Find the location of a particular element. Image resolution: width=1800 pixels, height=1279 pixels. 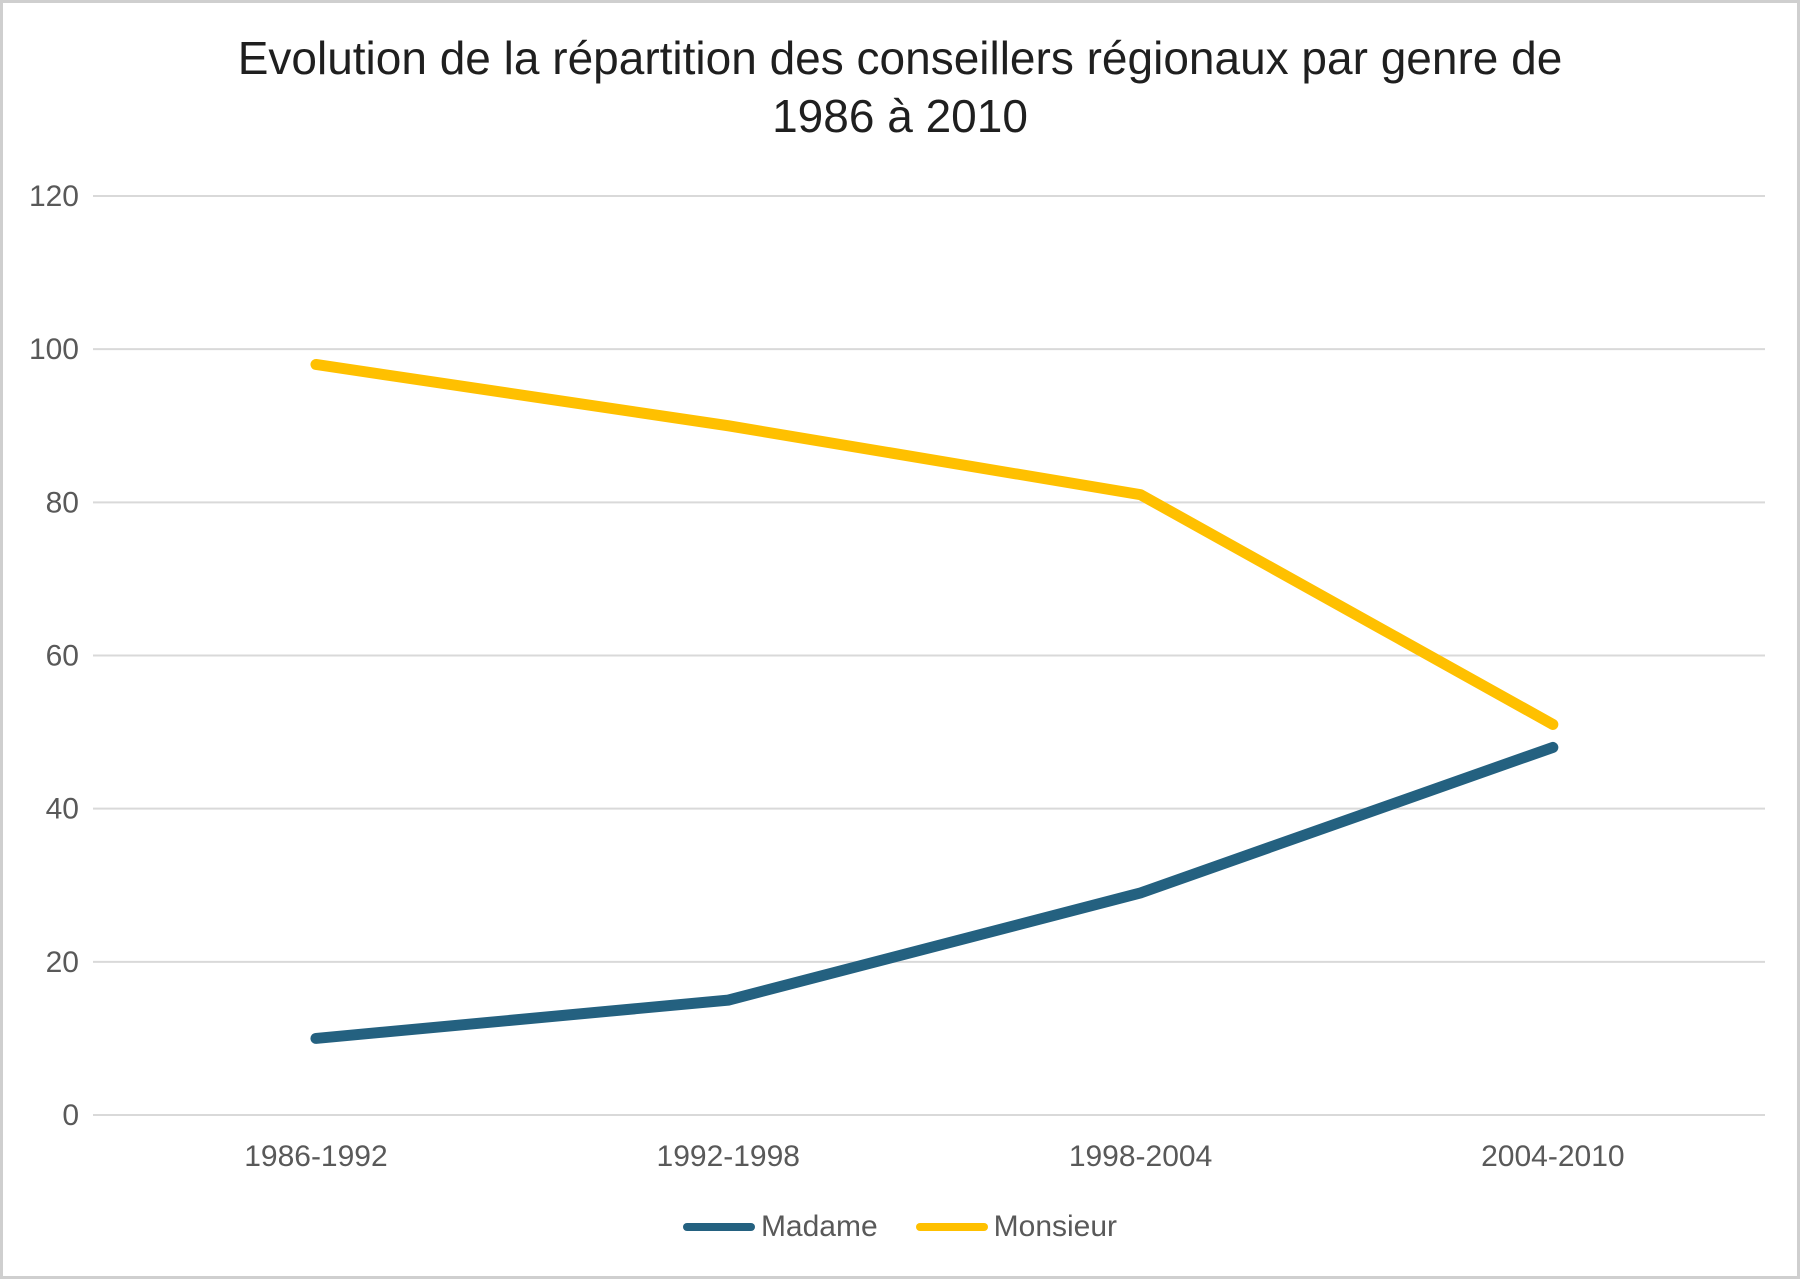

legend: Madame Monsieur is located at coordinates (900, 1227).